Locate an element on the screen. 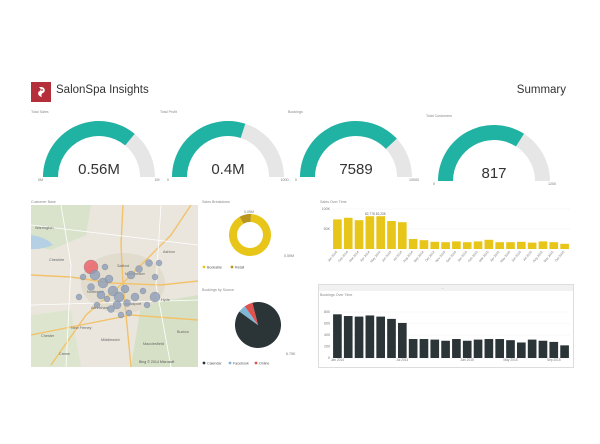  donut-slices is located at coordinates (250, 235).